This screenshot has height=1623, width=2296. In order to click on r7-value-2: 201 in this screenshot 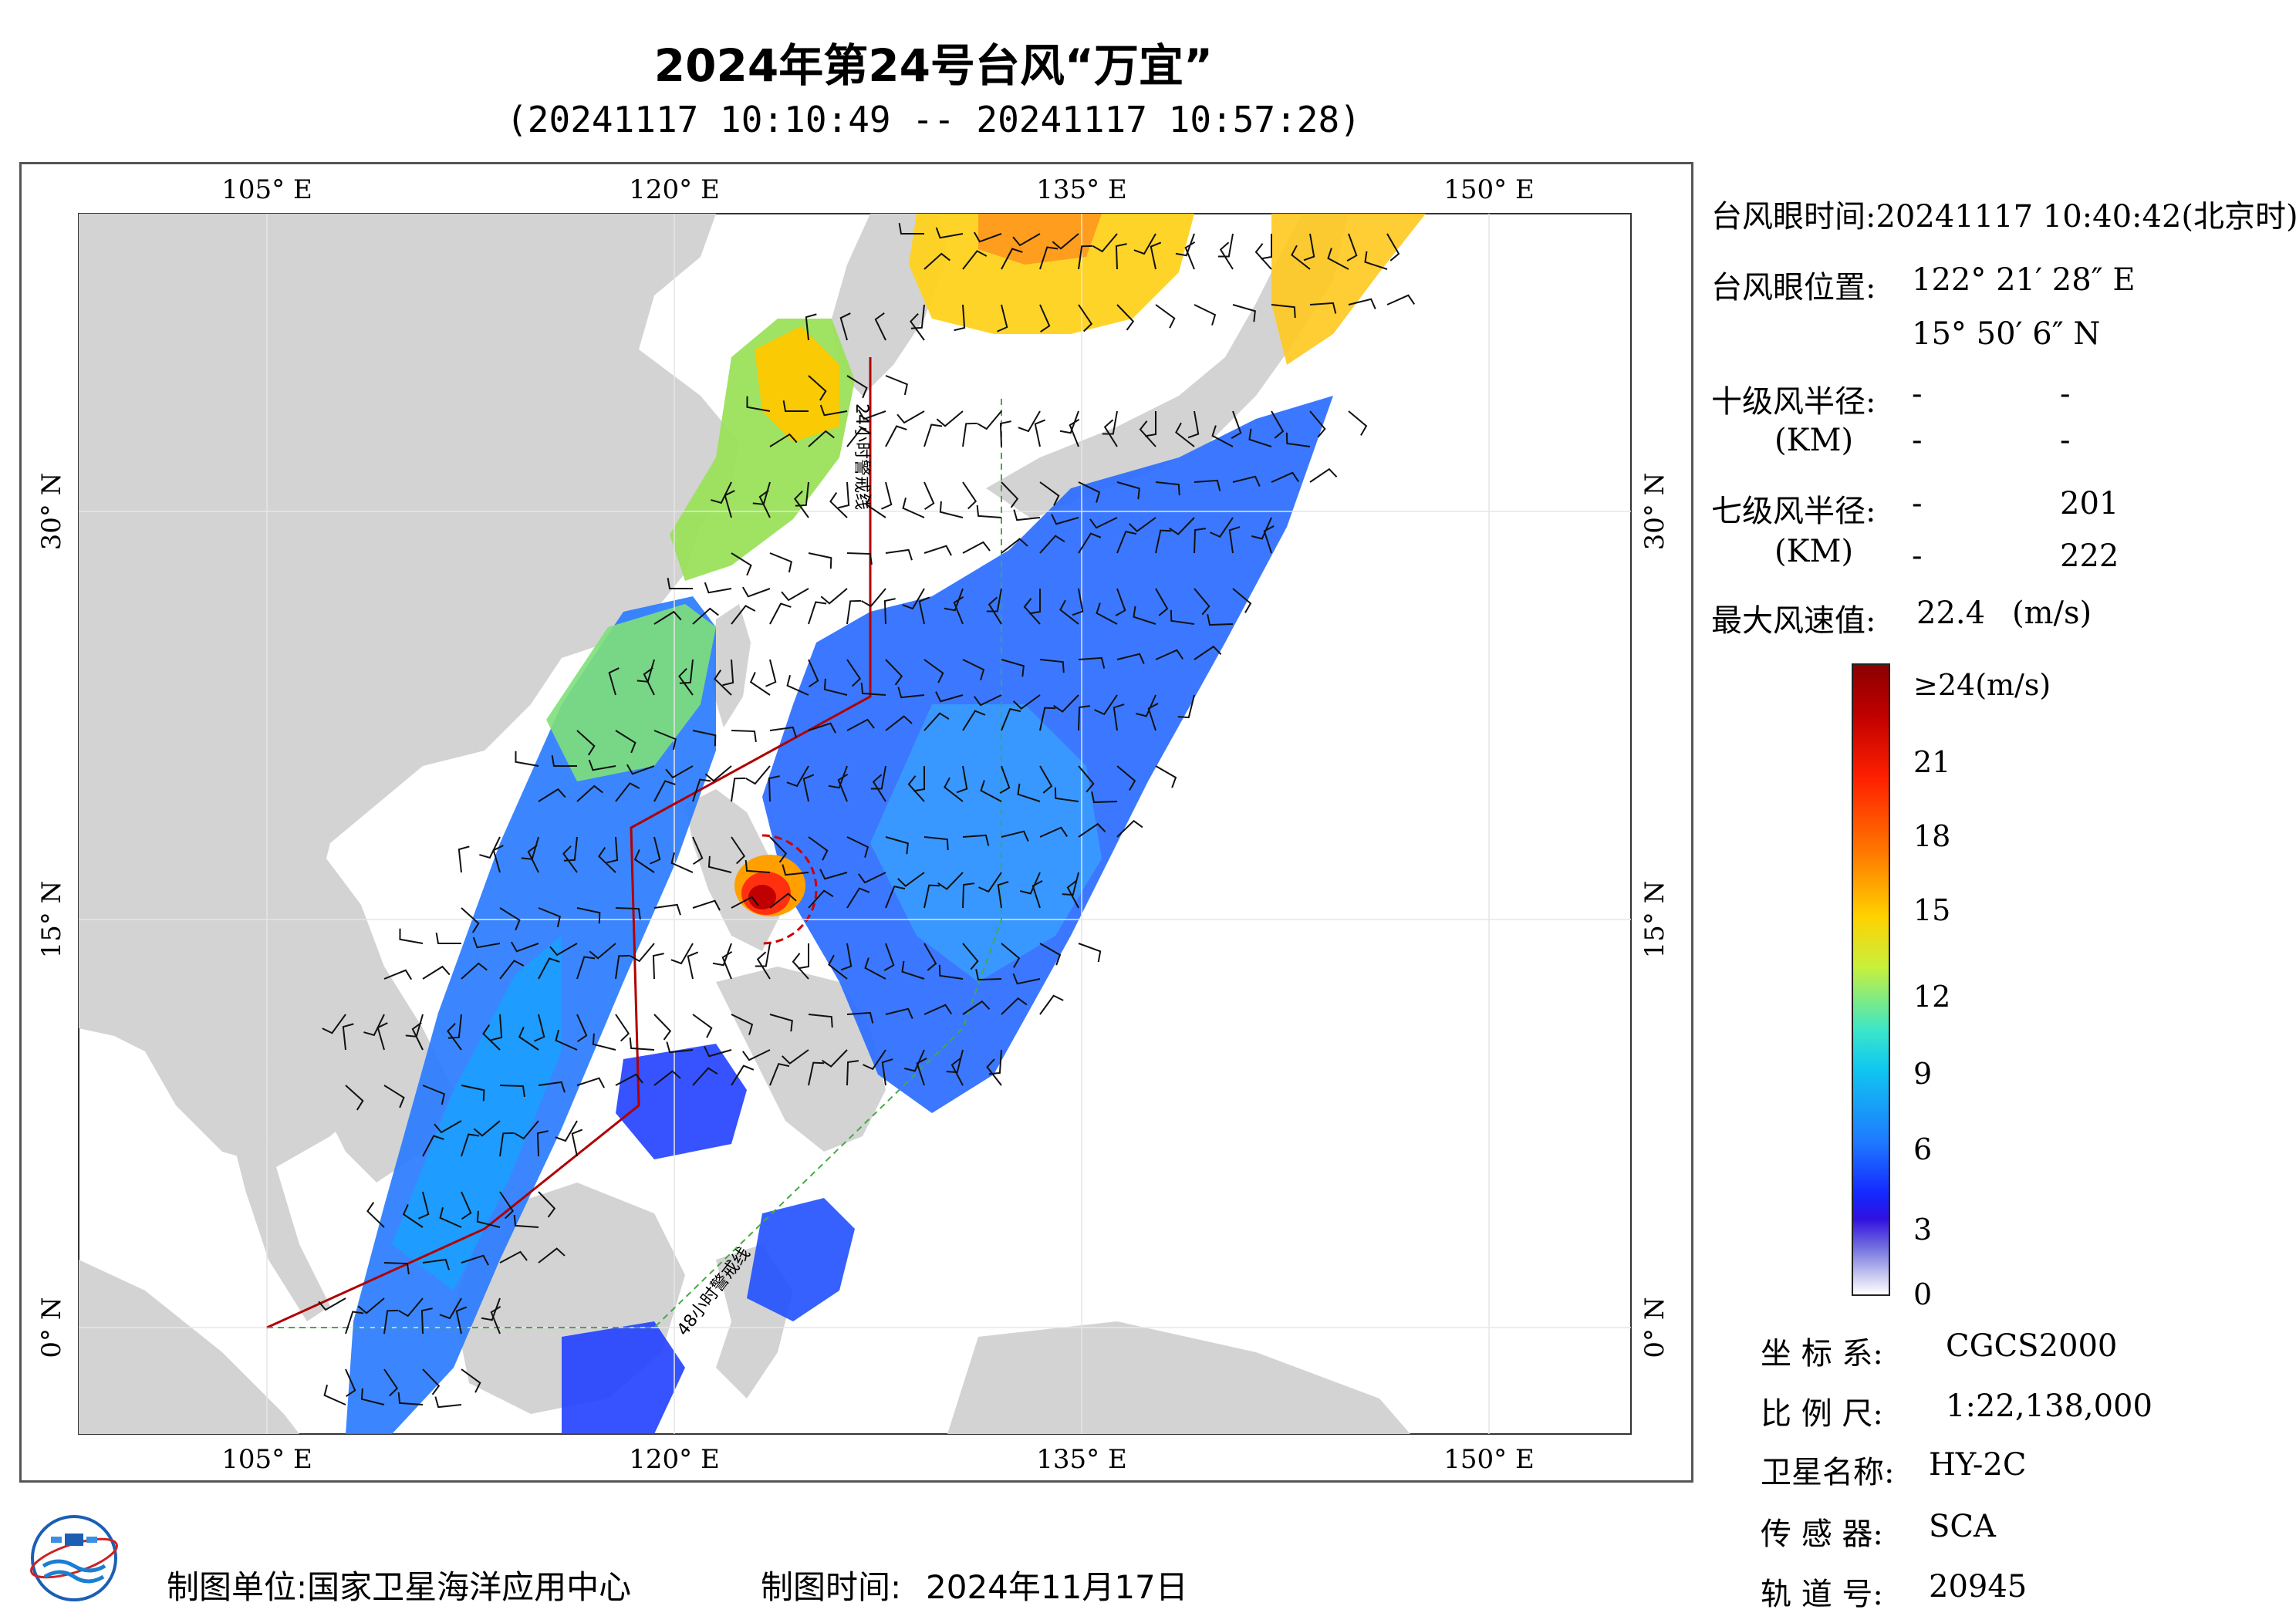, I will do `click(2089, 503)`.